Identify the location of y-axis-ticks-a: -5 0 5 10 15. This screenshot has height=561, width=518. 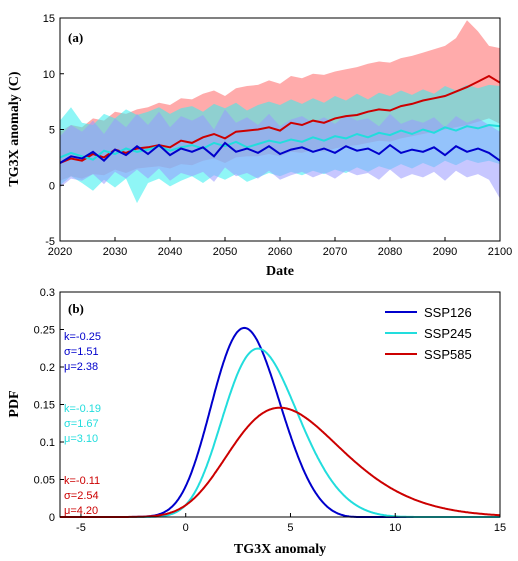
(53, 130).